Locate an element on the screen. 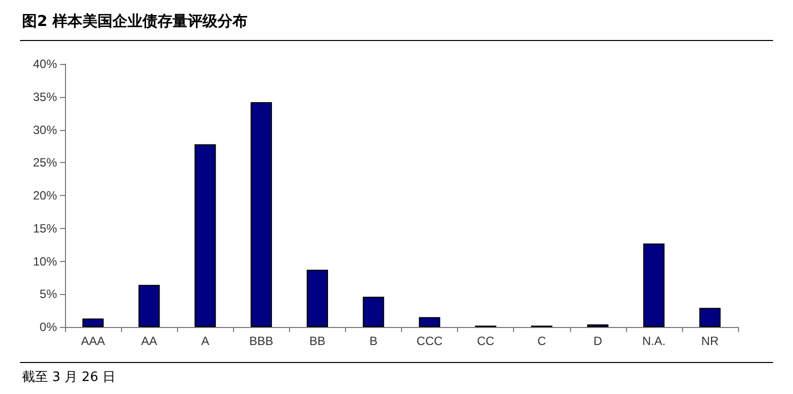 Image resolution: width=793 pixels, height=394 pixels. x-tick-label: N.A. is located at coordinates (654, 341).